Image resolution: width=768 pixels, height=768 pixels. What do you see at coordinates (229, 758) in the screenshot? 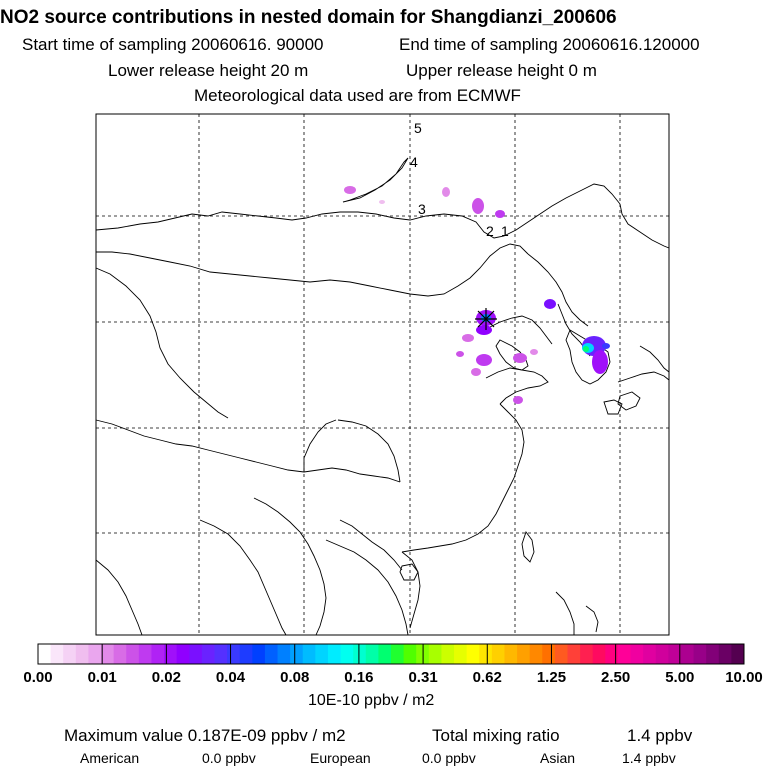
I see `american-value: 0.0 ppbv` at bounding box center [229, 758].